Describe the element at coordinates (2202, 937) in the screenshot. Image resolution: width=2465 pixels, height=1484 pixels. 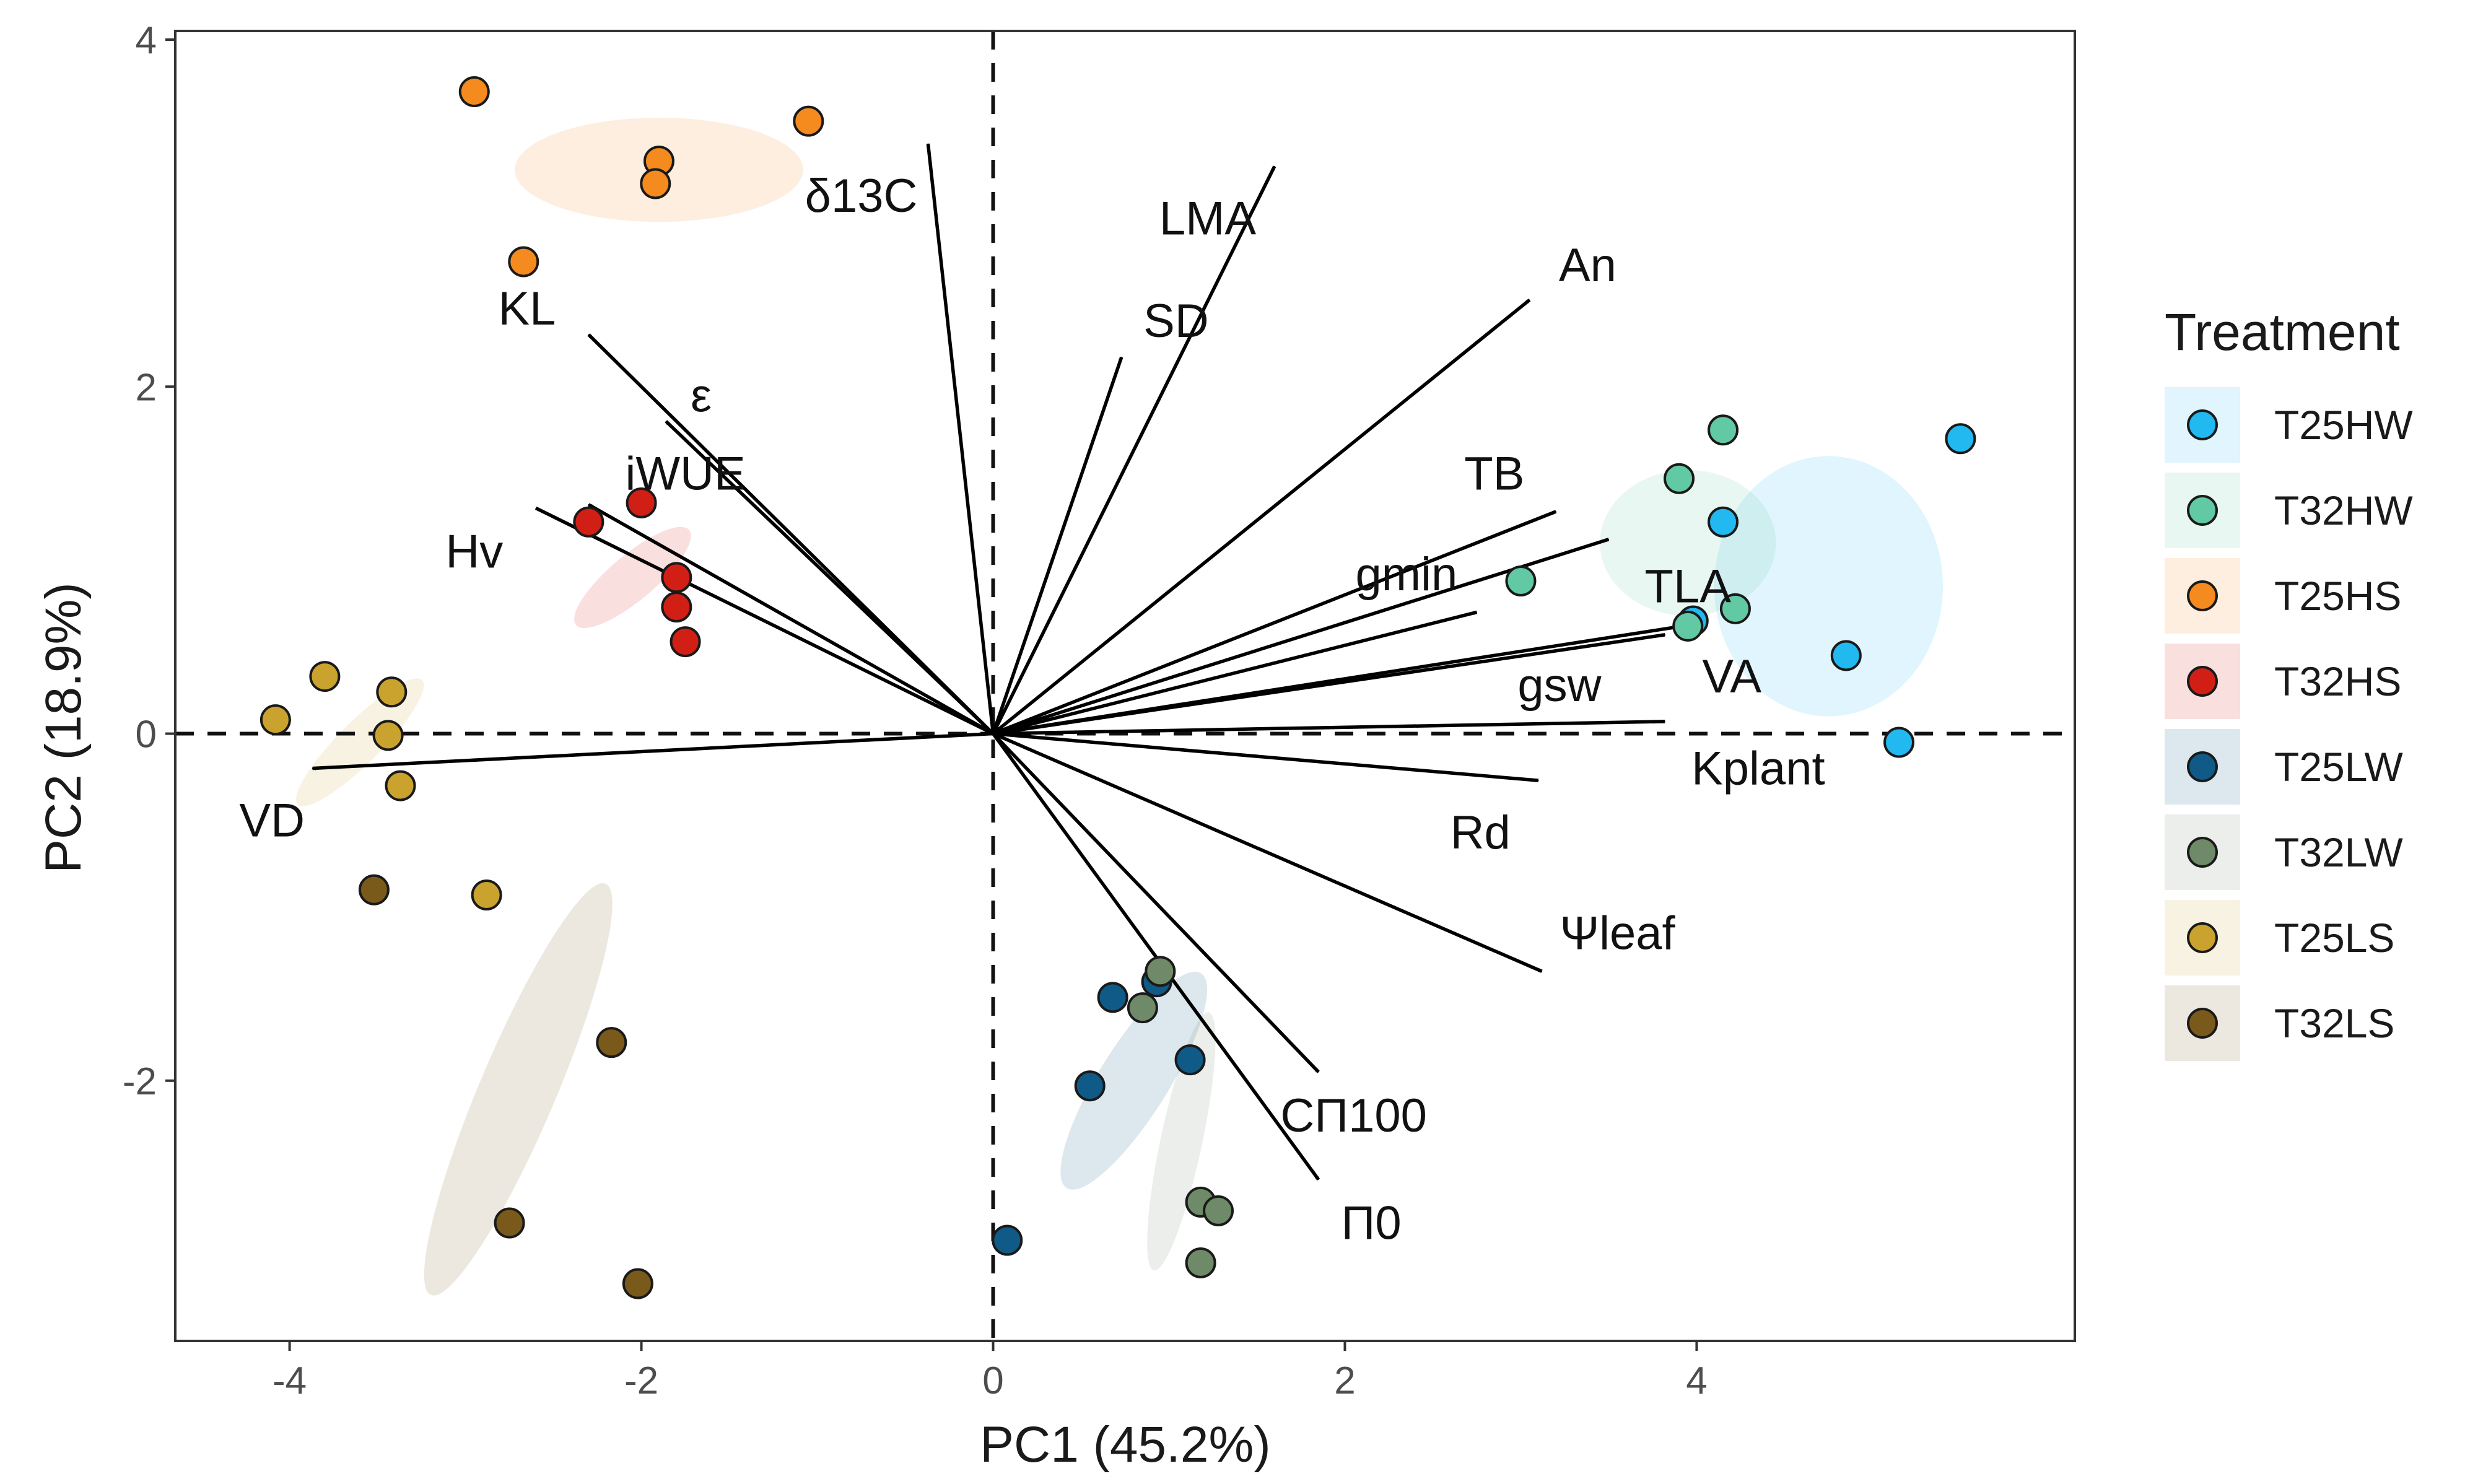
I see `legend-key-point-T25LS` at that location.